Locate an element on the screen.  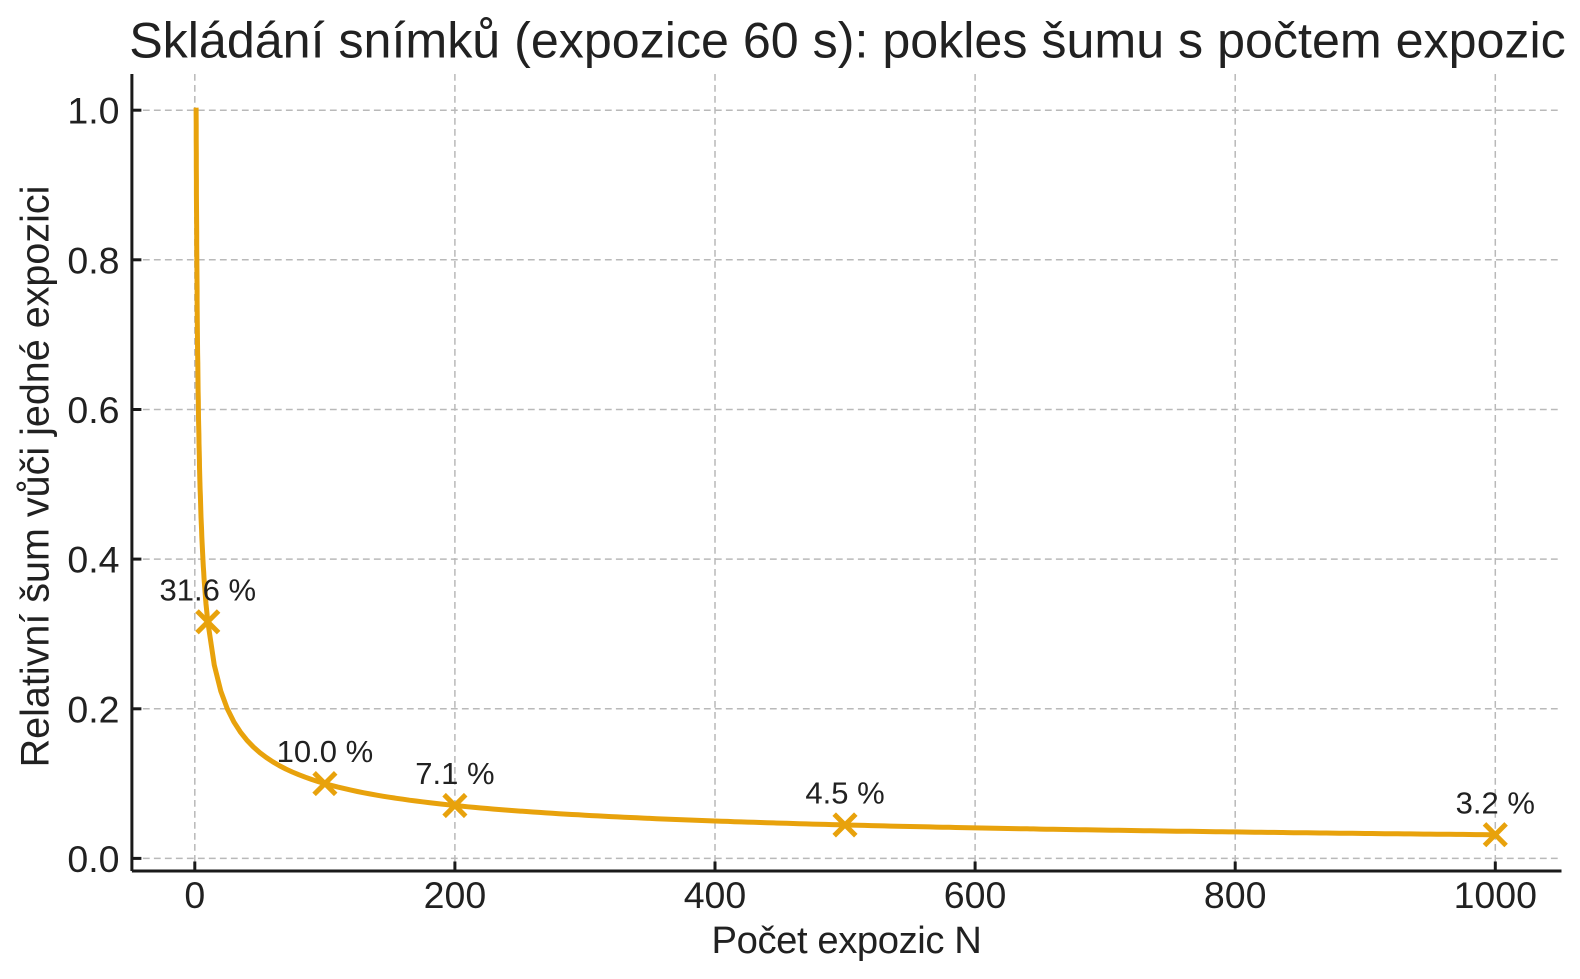
svg-text: 1000 is located at coordinates (1495, 895).